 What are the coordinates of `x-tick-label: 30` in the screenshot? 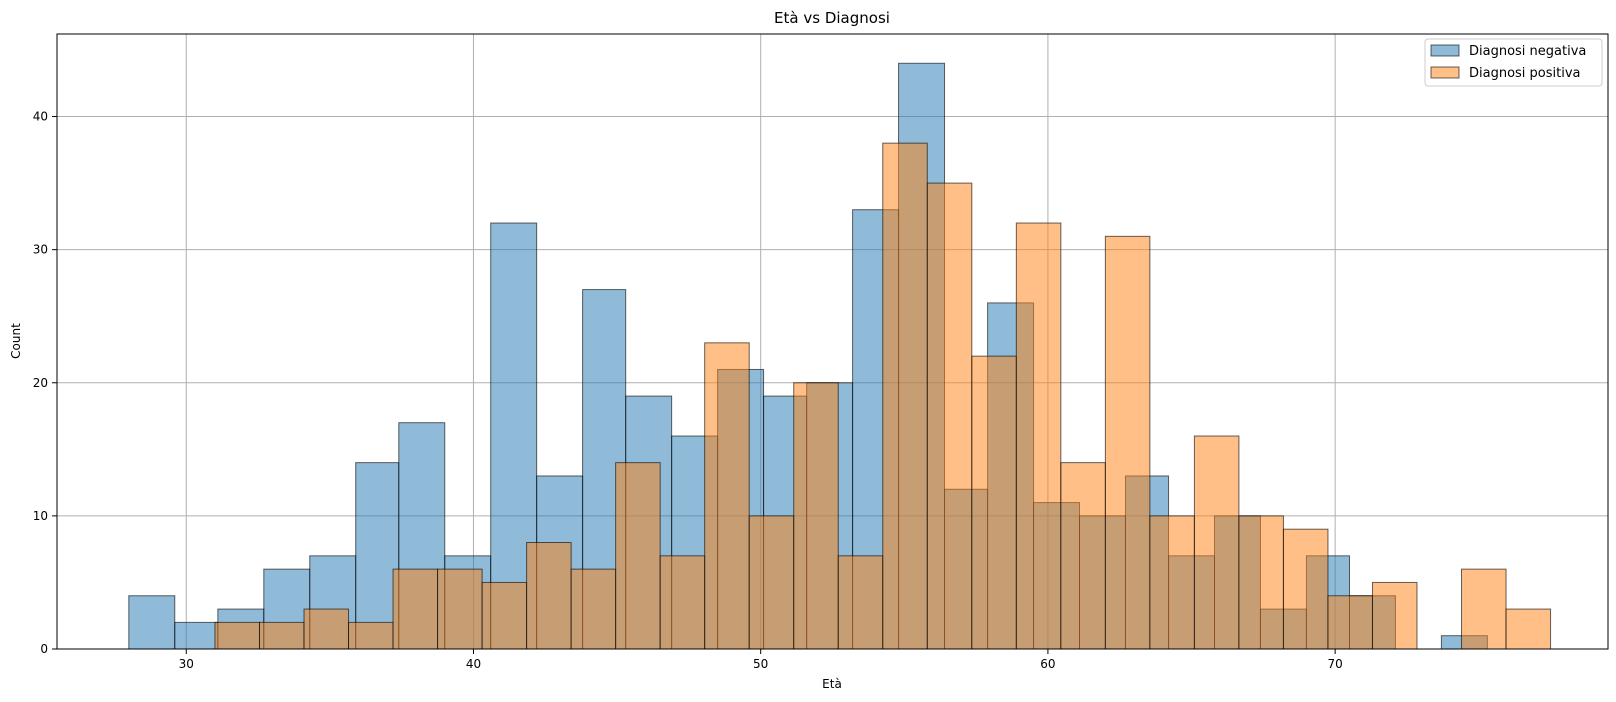 It's located at (186, 664).